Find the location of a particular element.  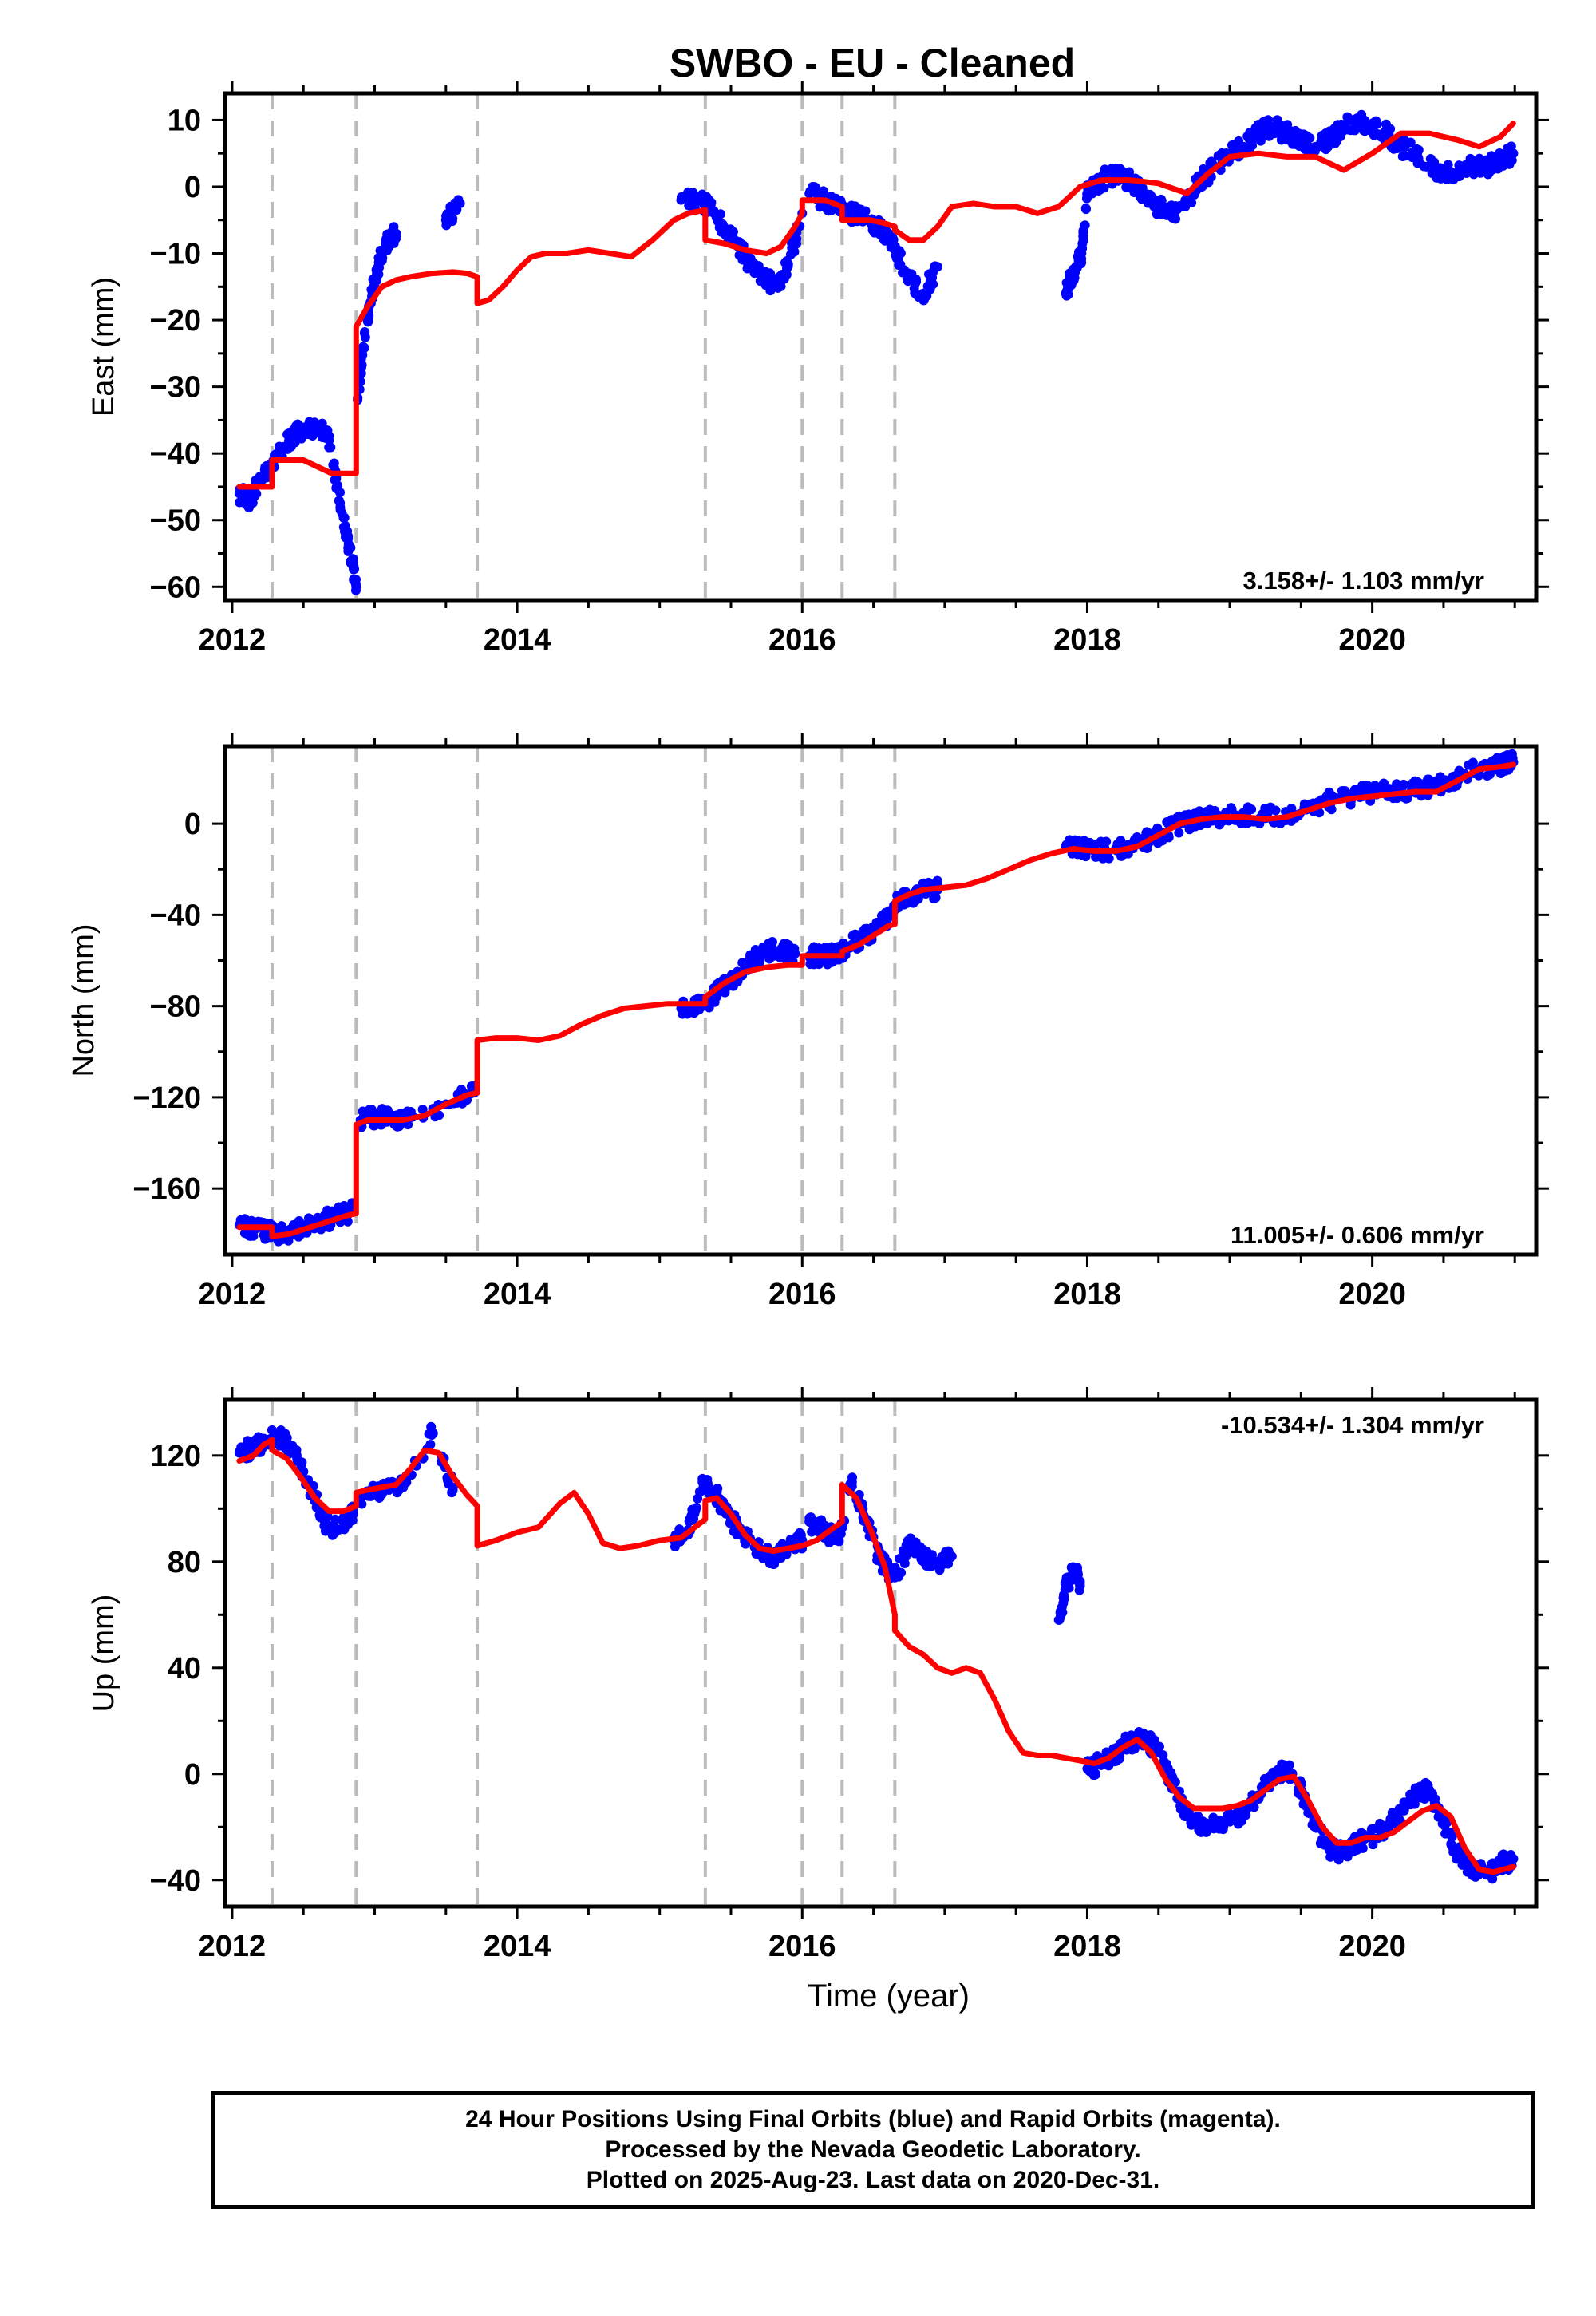

rate-label: 11.005+/- 0.606 mm/yr is located at coordinates (1357, 1235).